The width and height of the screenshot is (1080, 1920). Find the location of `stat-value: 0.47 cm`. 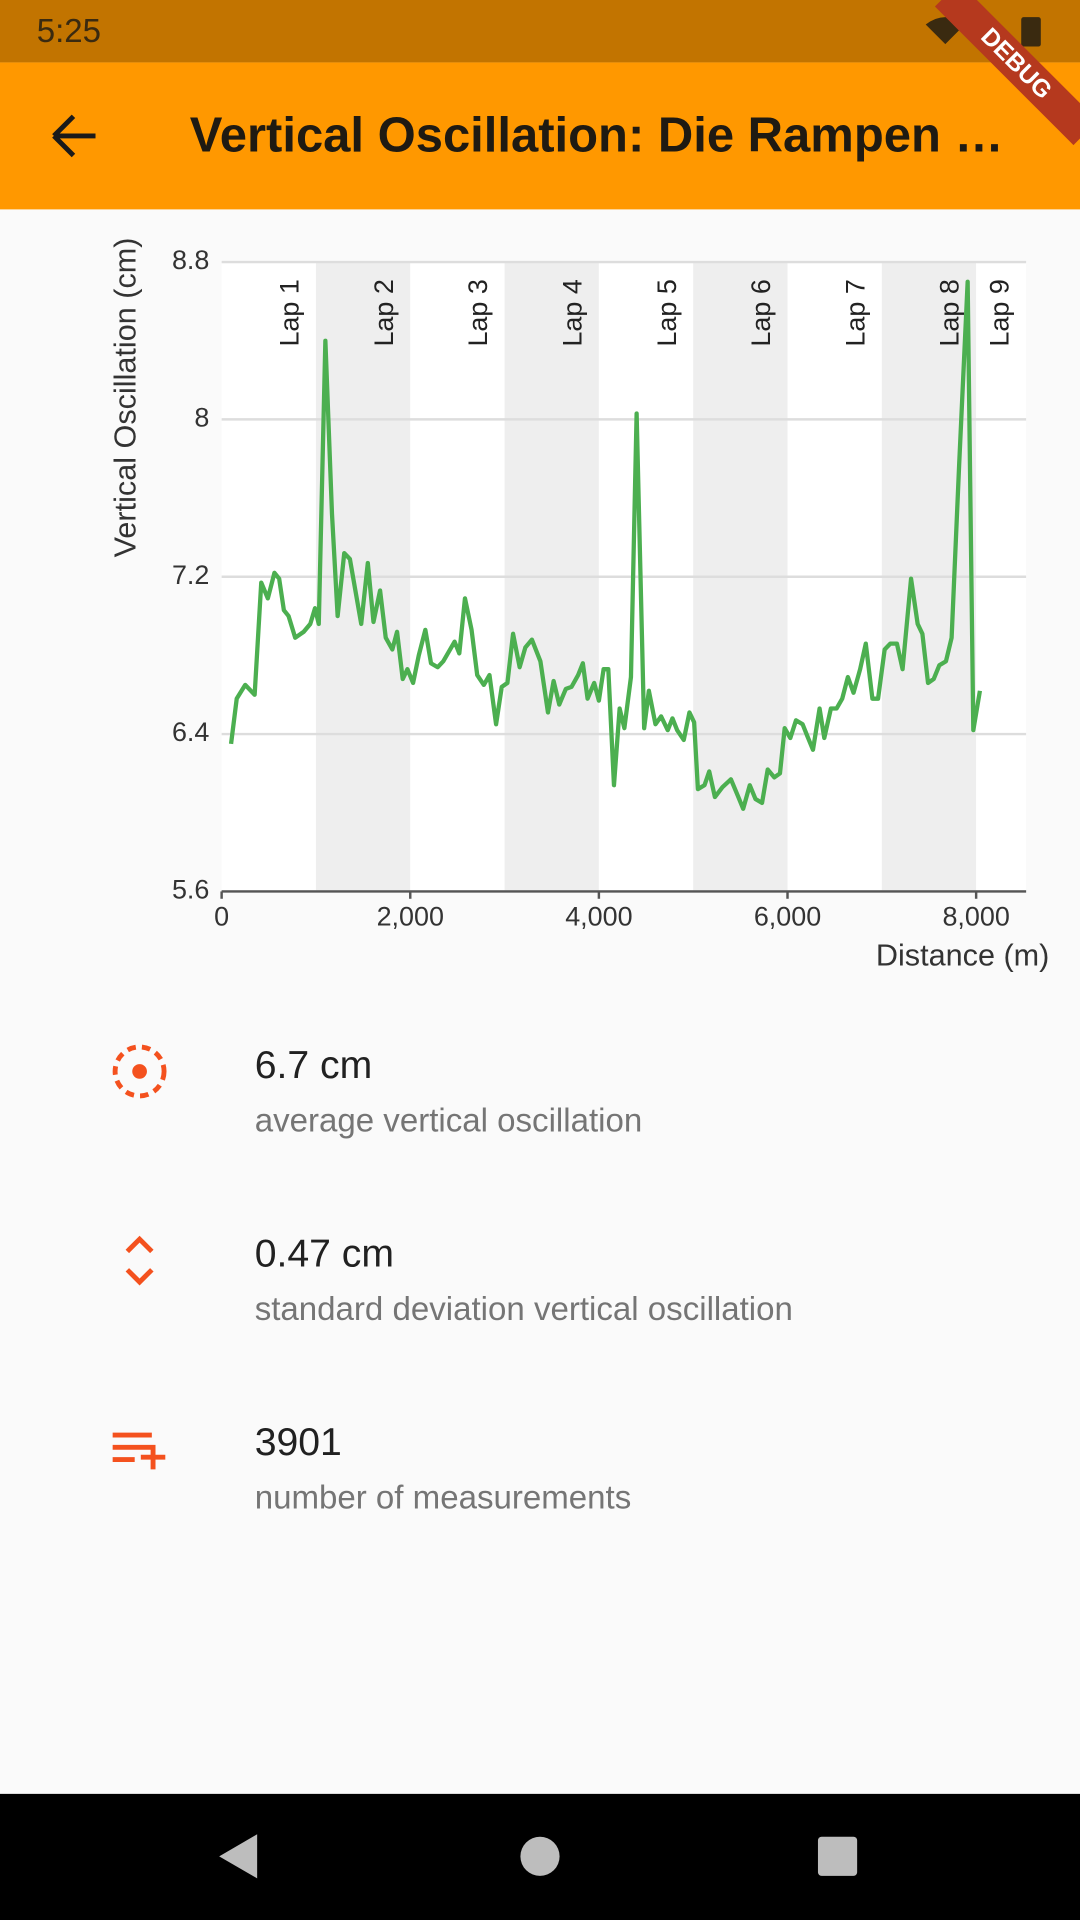

stat-value: 0.47 cm is located at coordinates (324, 1254).